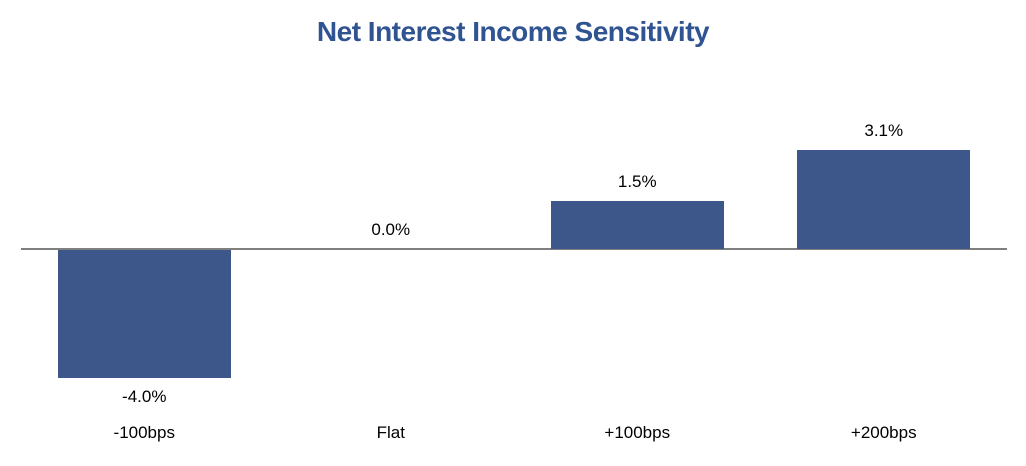 The image size is (1026, 466). Describe the element at coordinates (884, 130) in the screenshot. I see `data-label-+200bps: 3.1%` at that location.